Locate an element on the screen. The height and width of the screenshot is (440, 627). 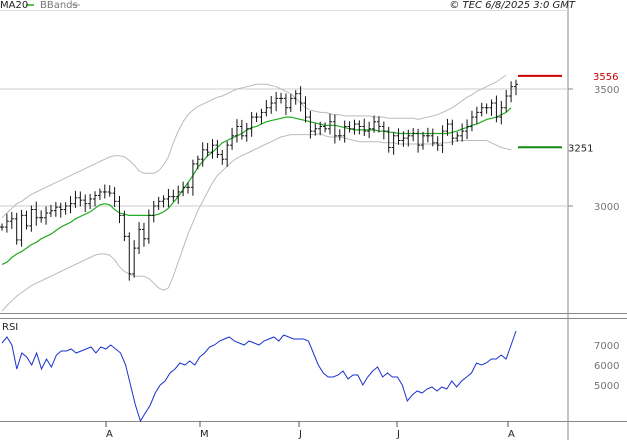
rsi-tick-label: 5000 is located at coordinates (606, 386).